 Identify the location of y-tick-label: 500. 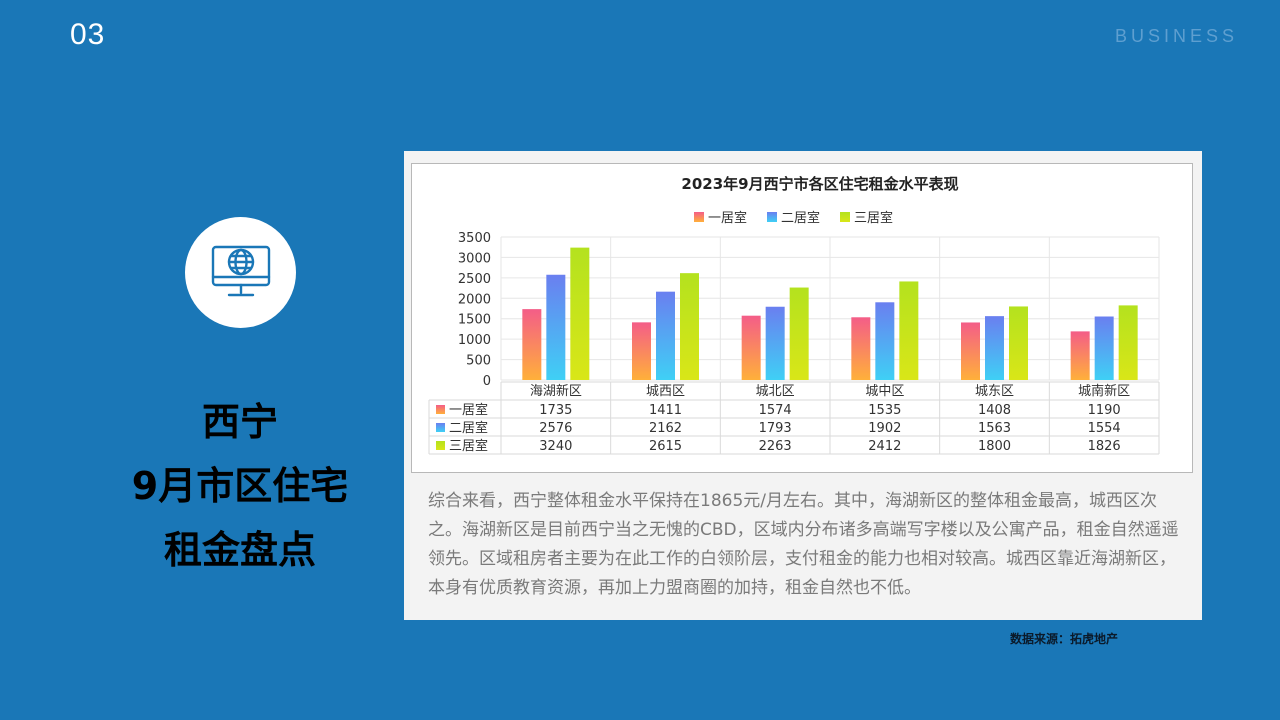
(478, 361).